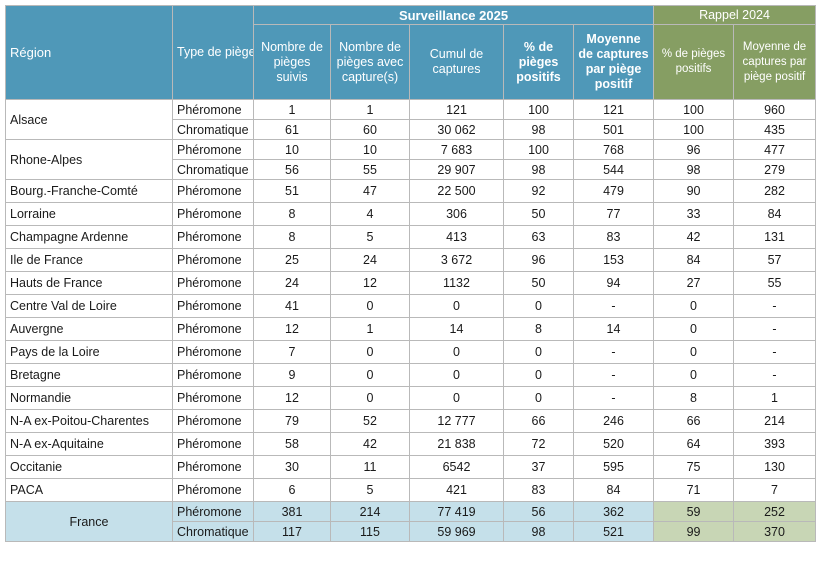  I want to click on pieges-capture-cell: 5, so click(370, 237).